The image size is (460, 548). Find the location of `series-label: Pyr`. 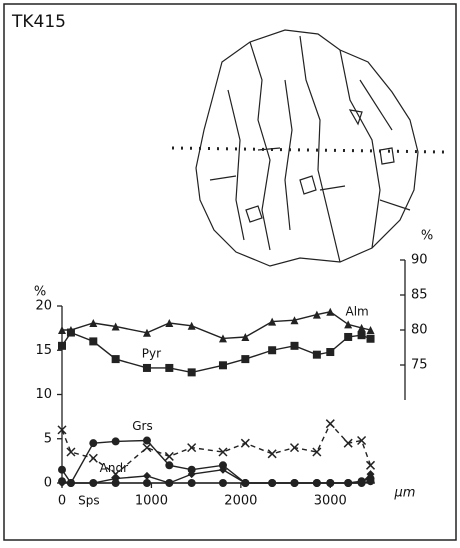

series-label: Pyr is located at coordinates (151, 353).